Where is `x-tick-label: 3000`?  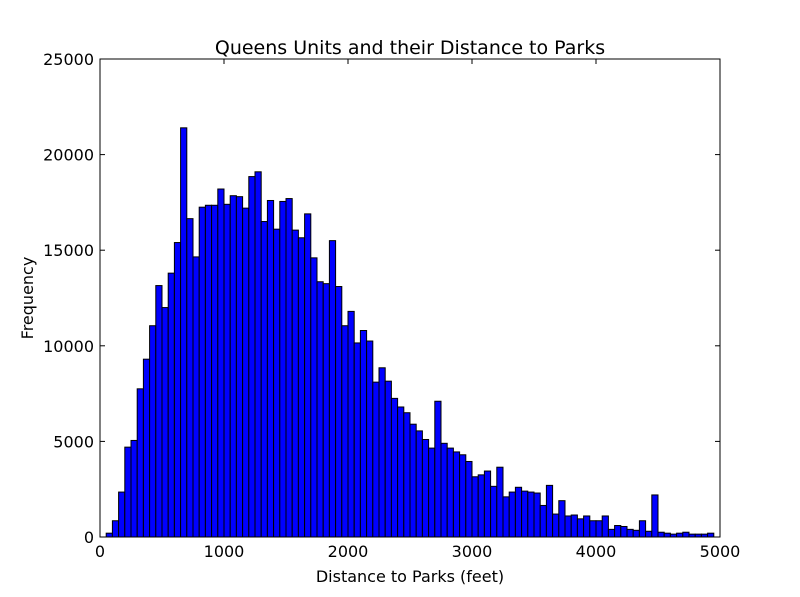
x-tick-label: 3000 is located at coordinates (472, 551).